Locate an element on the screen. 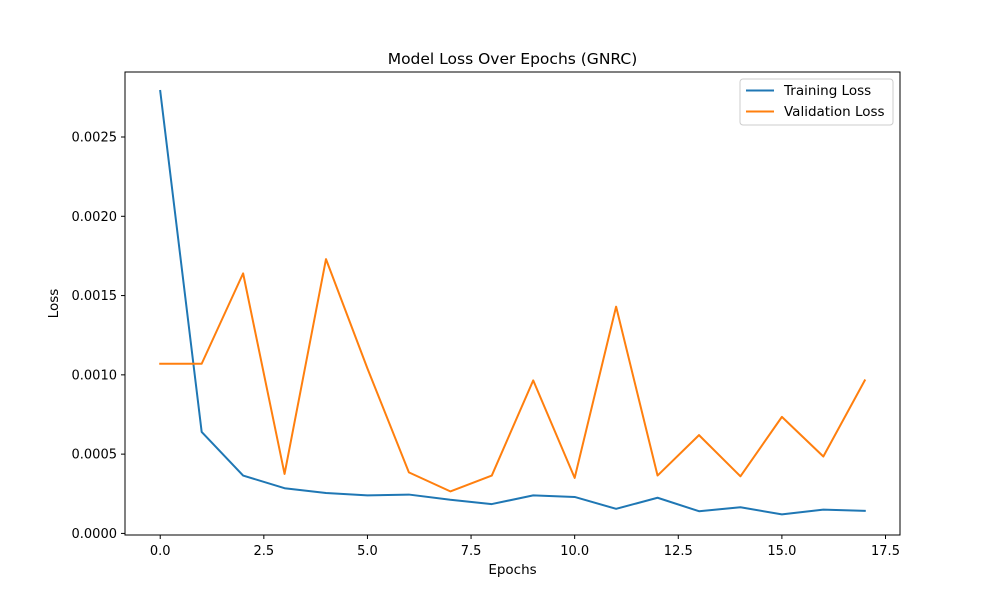 This screenshot has width=1000, height=604. y-tick-label: 0.0020 is located at coordinates (95, 217).